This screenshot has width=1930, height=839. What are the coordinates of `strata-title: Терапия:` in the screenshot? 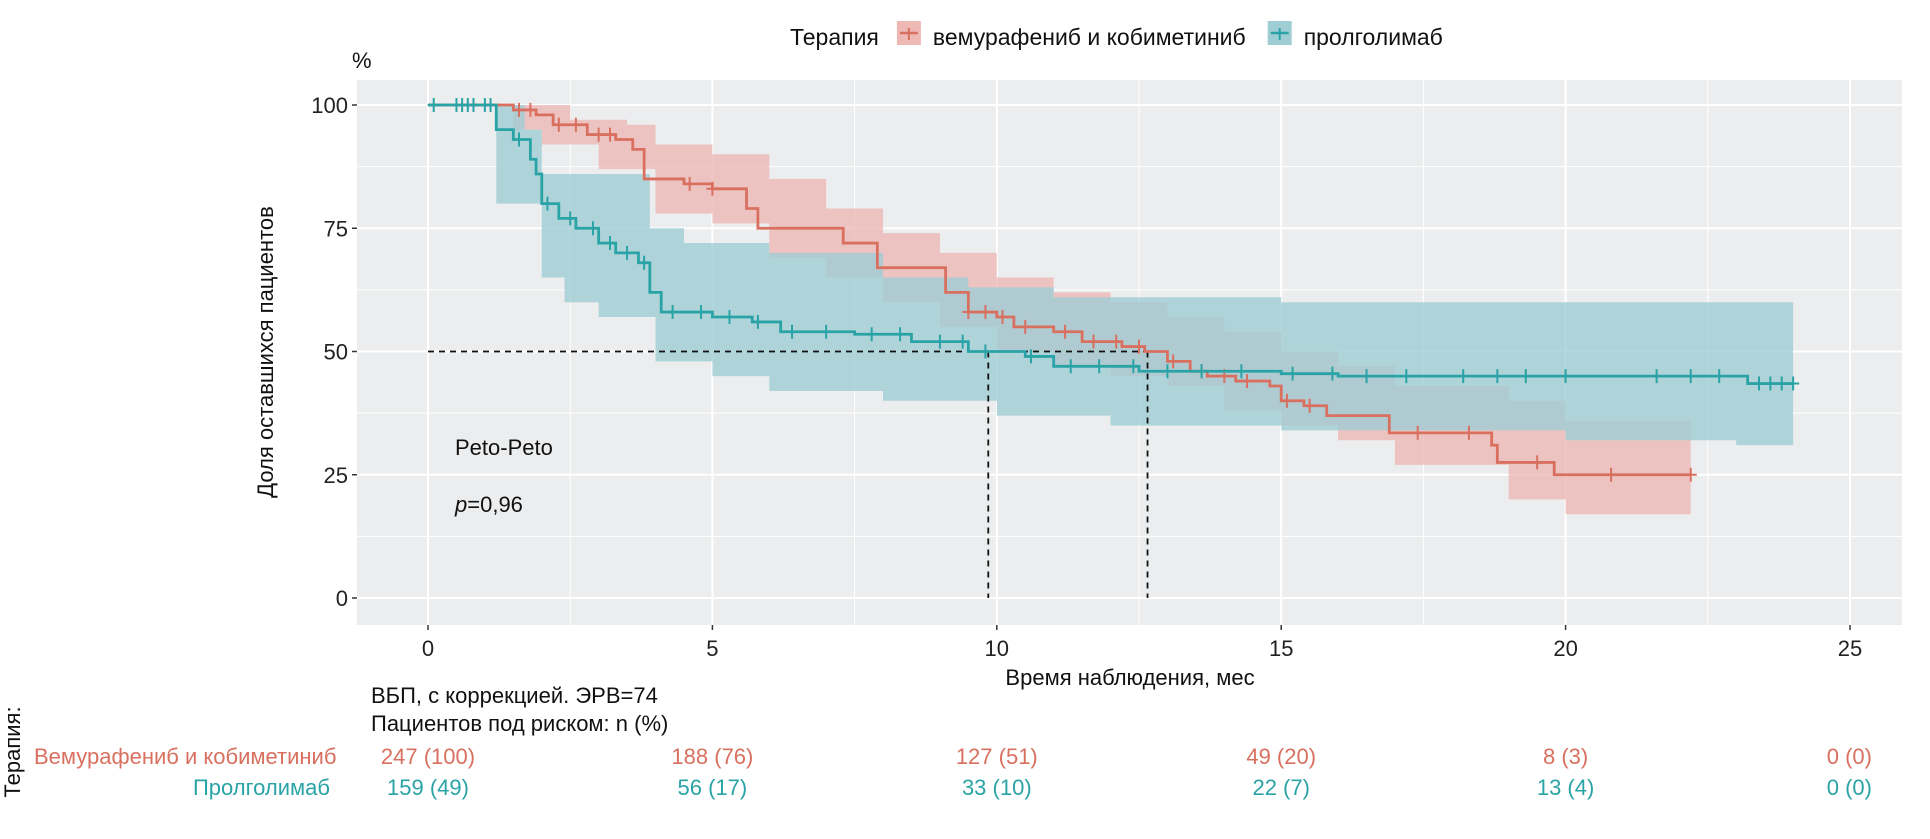 It's located at (12, 751).